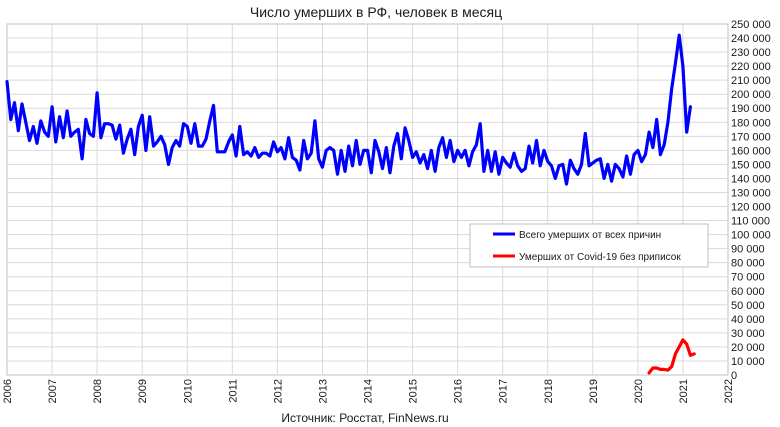 This screenshot has height=427, width=780. Describe the element at coordinates (98, 391) in the screenshot. I see `x-tick-label: 2008` at that location.